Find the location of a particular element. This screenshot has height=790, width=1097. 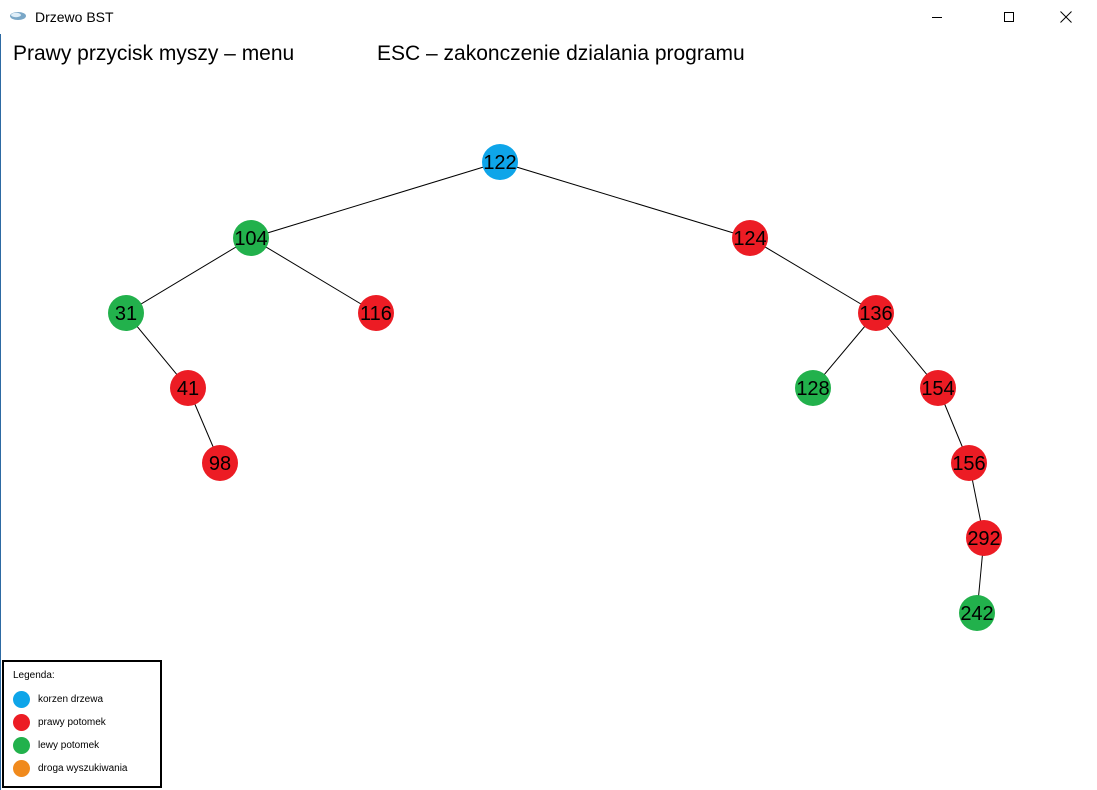

node-label: 116 is located at coordinates (376, 314).